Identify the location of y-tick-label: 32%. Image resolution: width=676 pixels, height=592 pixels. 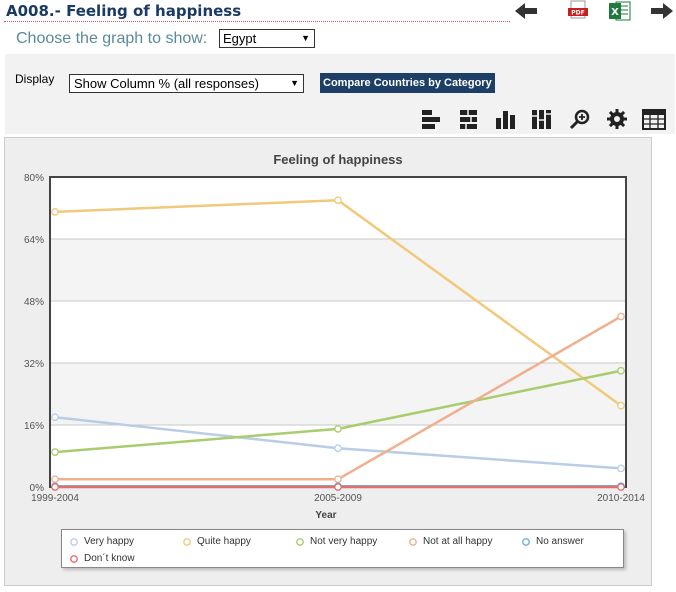
(34, 364).